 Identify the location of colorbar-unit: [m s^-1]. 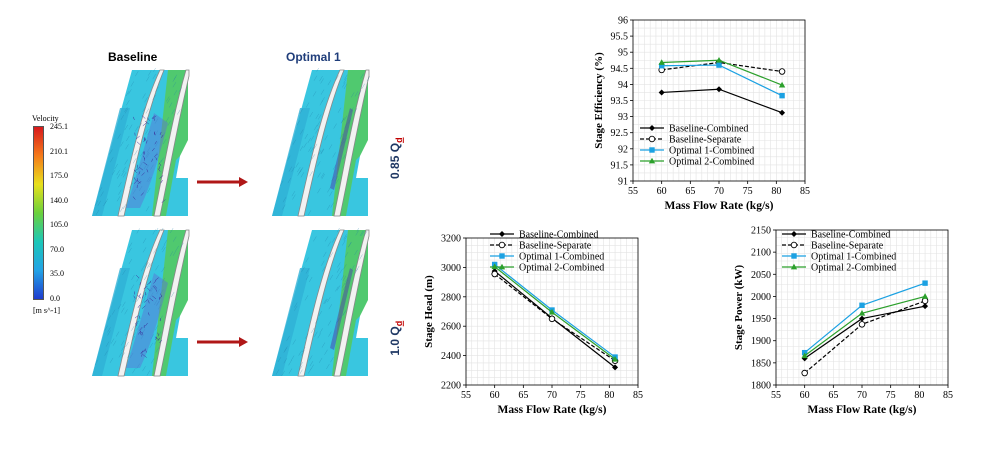
(47, 310).